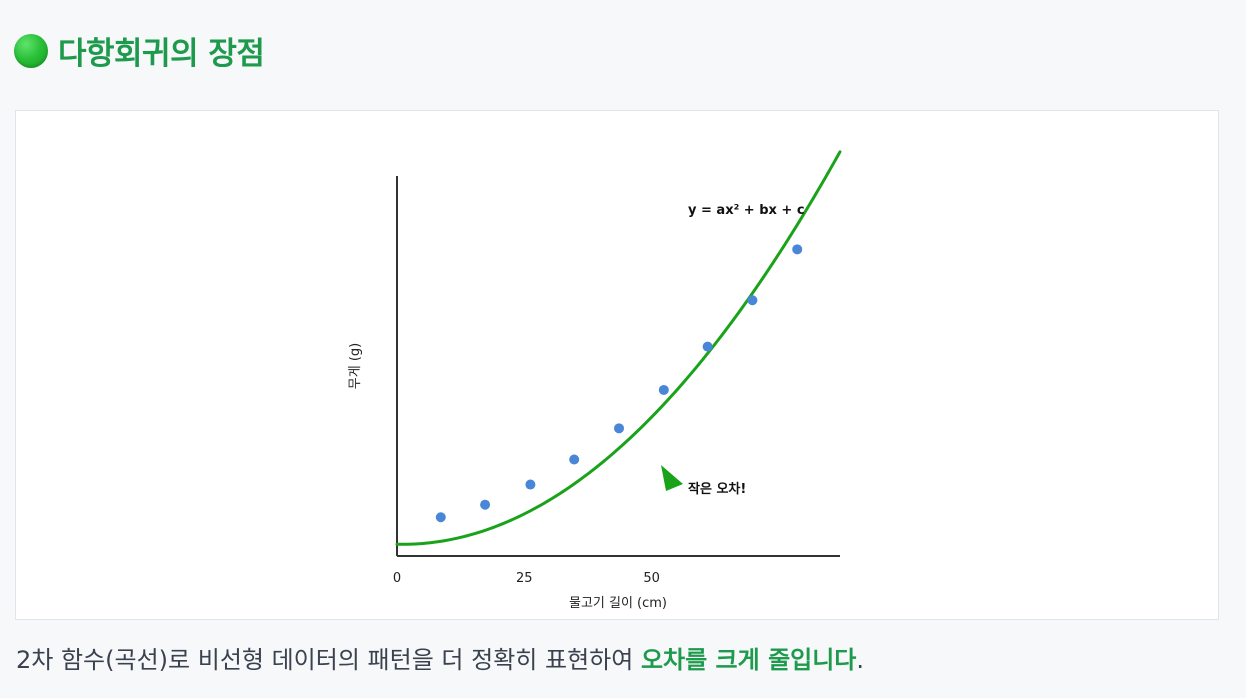 This screenshot has height=698, width=1246. What do you see at coordinates (748, 660) in the screenshot?
I see `caption-emphasis: 오차를 크게 줄입니다` at bounding box center [748, 660].